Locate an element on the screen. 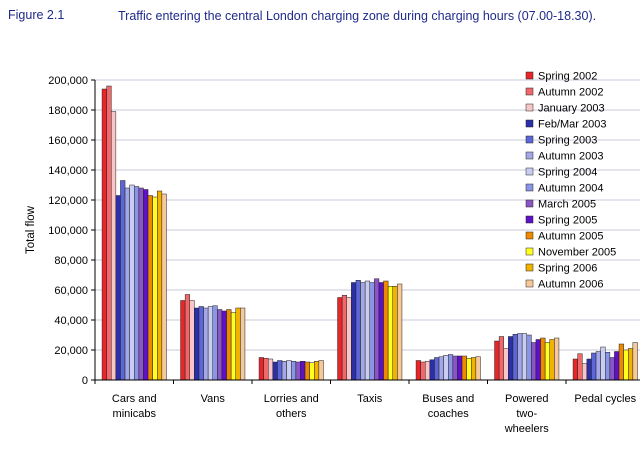 The image size is (640, 451). legend-label: Feb/Mar 2003 is located at coordinates (572, 125).